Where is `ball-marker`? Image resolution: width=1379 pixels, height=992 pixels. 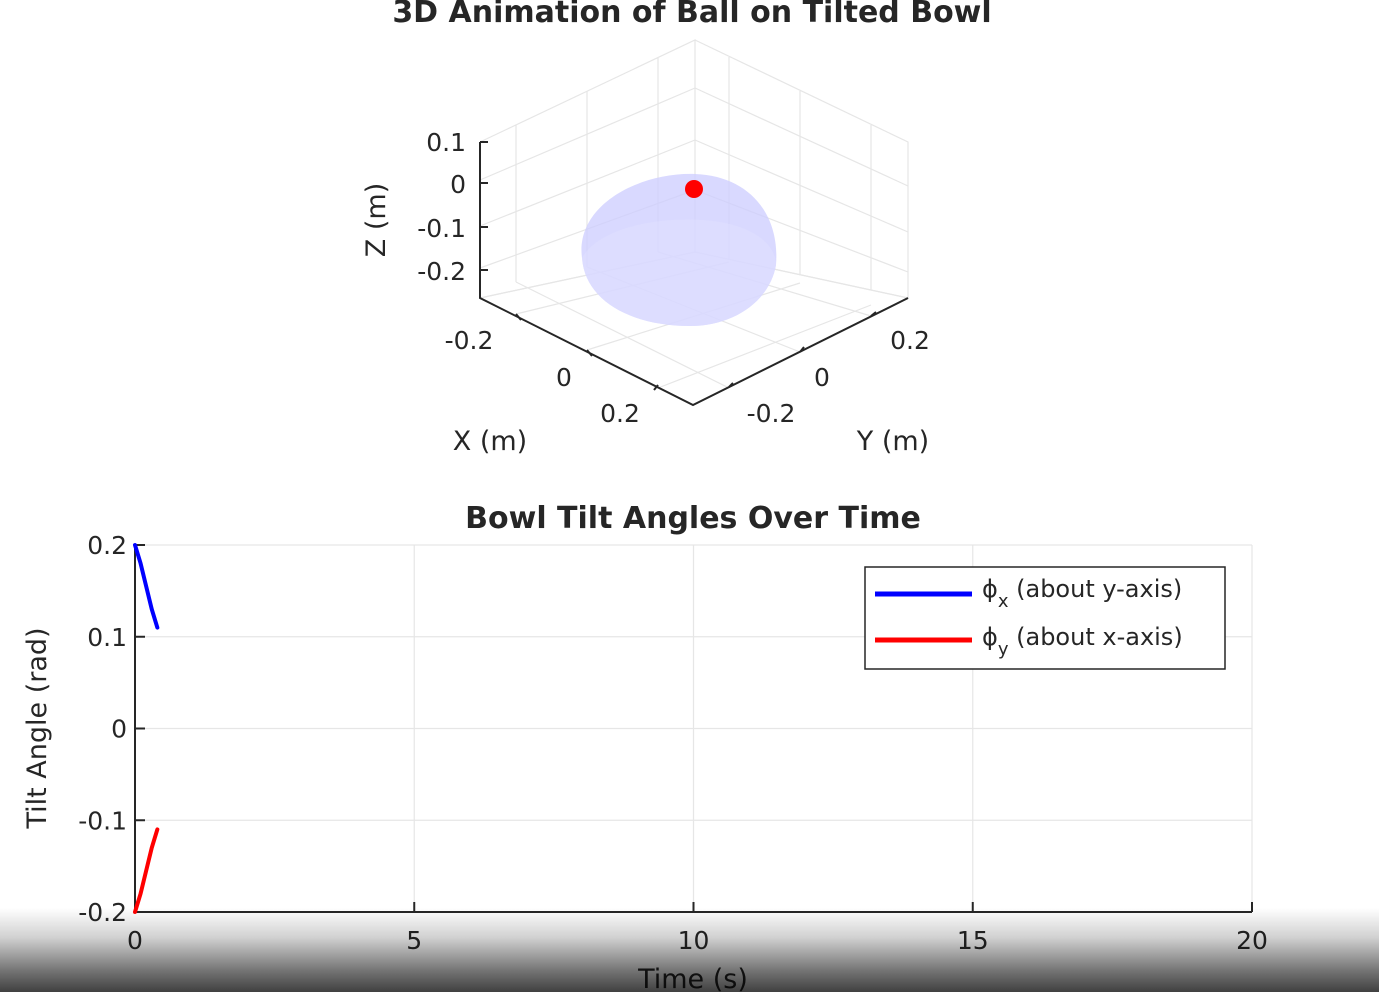
ball-marker is located at coordinates (694, 189).